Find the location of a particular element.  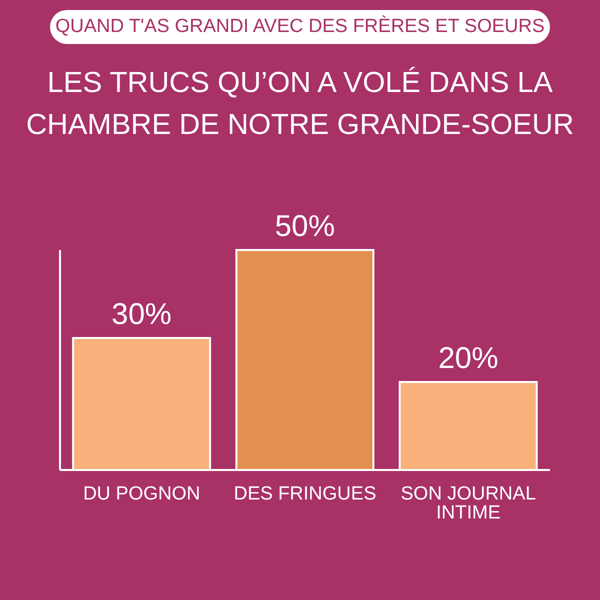

x-tick-label: SON JOURNAL INTIME is located at coordinates (468, 503).